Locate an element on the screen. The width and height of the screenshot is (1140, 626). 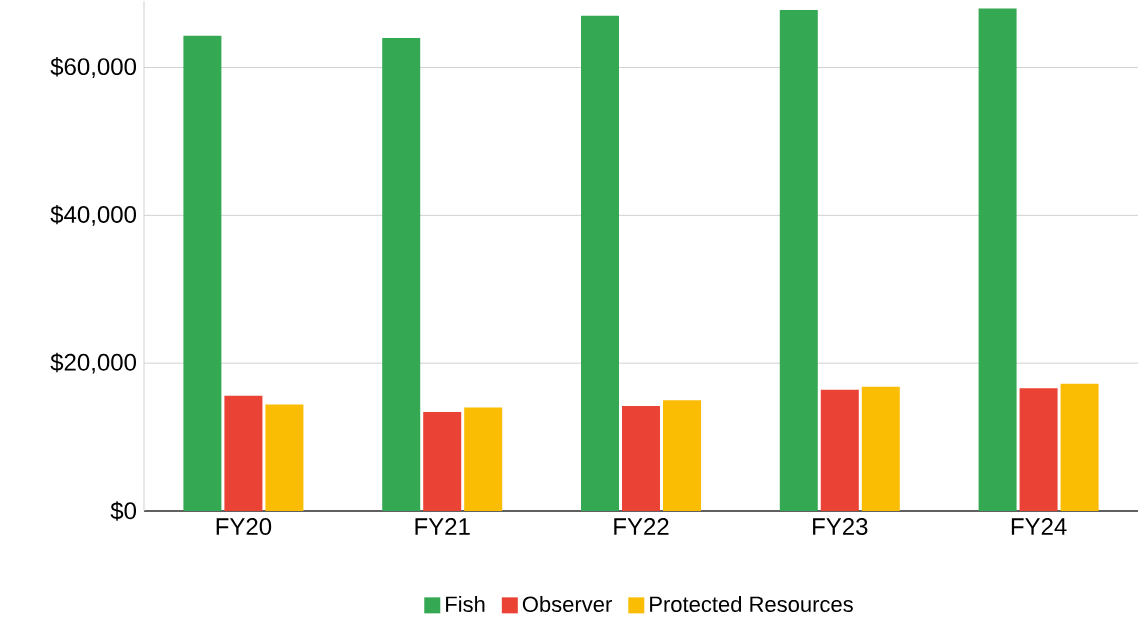
x-tick-label: FY20 is located at coordinates (244, 527).